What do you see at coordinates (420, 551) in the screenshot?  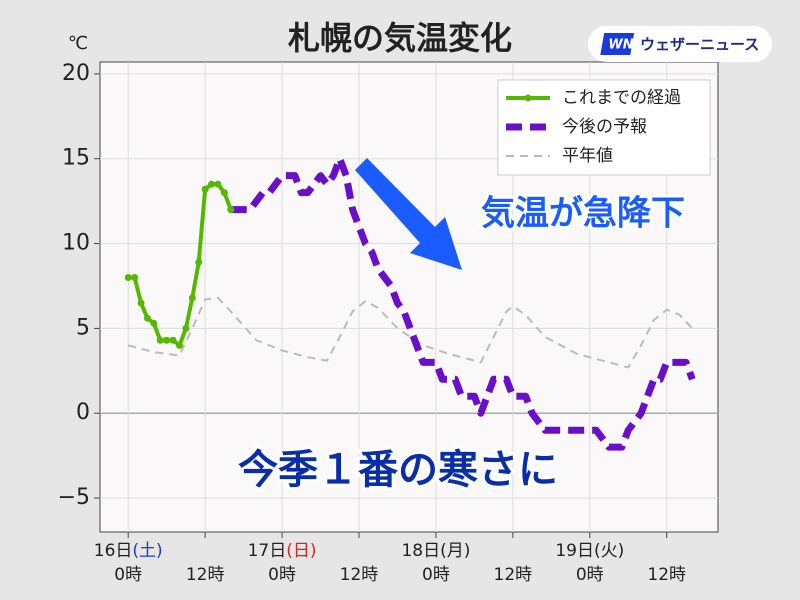 I see `day: 18日` at bounding box center [420, 551].